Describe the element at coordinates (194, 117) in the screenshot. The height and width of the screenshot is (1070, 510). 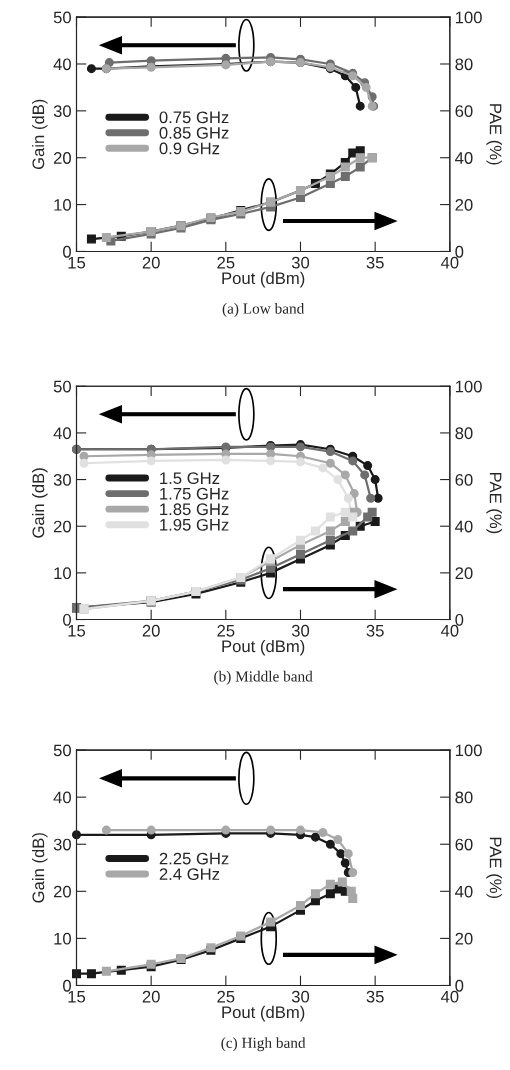
I see `legend-label: 0.75 GHz` at that location.